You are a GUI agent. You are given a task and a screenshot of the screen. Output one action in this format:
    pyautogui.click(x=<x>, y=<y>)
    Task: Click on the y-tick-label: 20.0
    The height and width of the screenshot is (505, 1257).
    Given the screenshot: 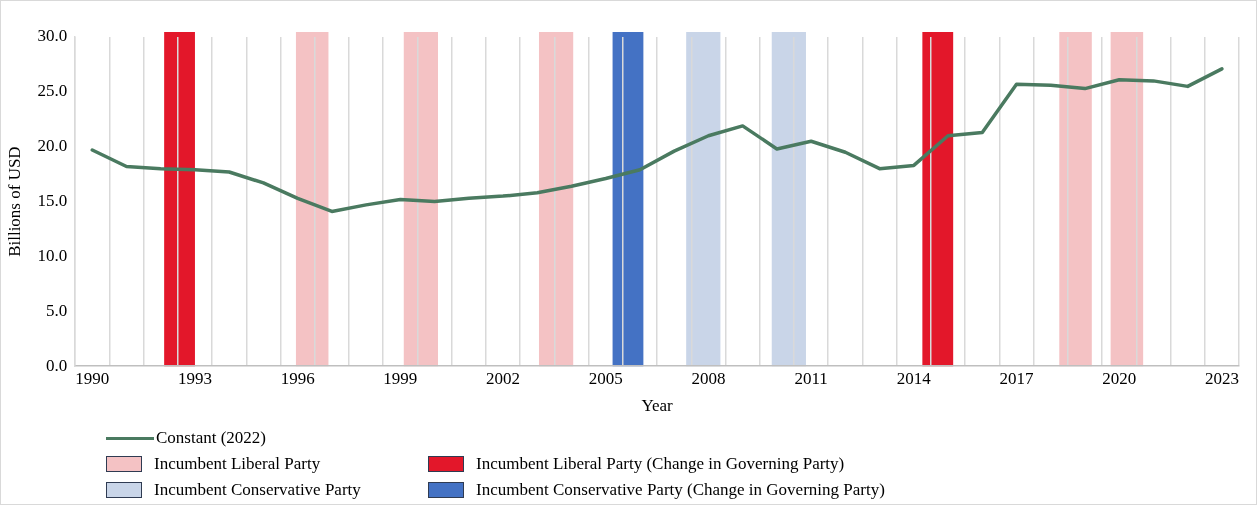 What is the action you would take?
    pyautogui.click(x=52, y=146)
    